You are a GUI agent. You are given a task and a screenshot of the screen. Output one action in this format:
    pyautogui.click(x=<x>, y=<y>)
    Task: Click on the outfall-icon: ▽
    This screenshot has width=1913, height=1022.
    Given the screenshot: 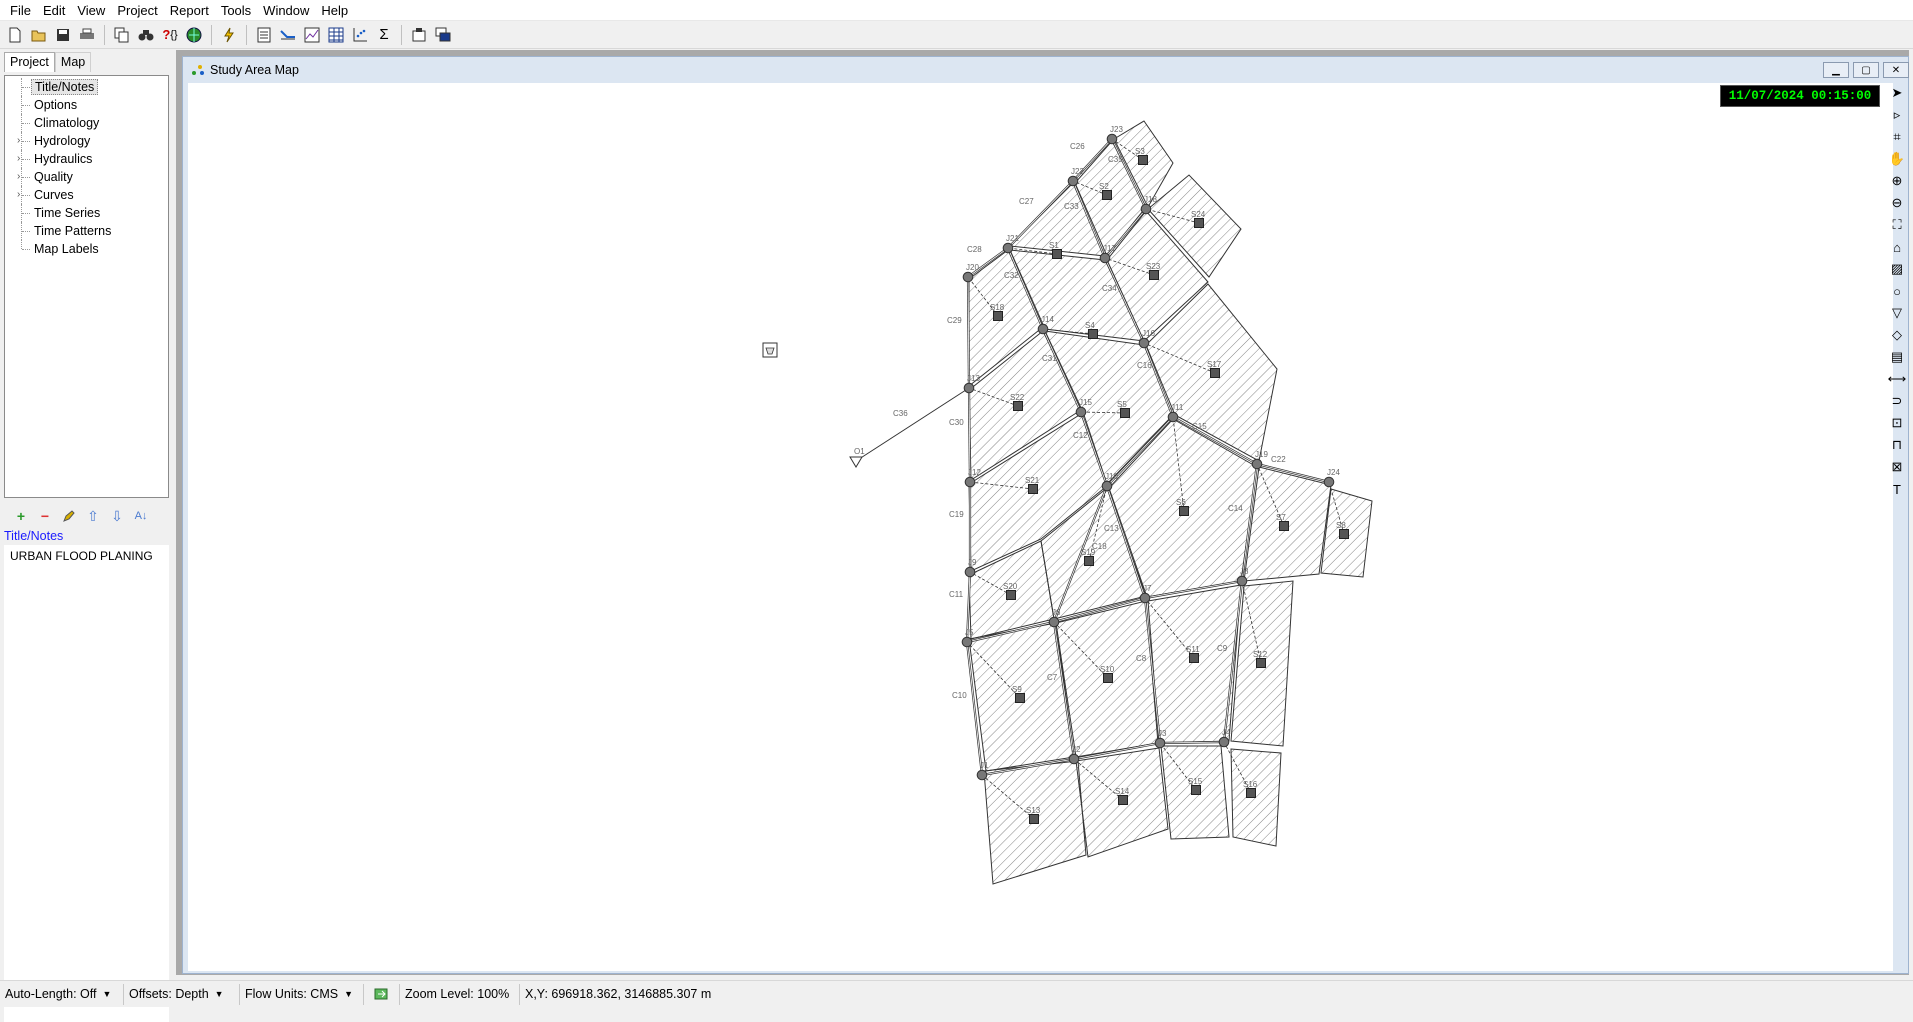 What is the action you would take?
    pyautogui.click(x=1897, y=312)
    